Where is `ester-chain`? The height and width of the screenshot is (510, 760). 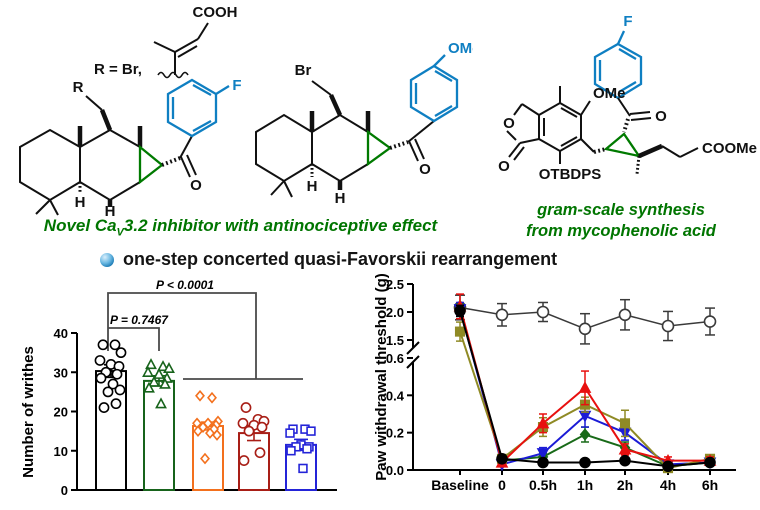 ester-chain is located at coordinates (668, 151).